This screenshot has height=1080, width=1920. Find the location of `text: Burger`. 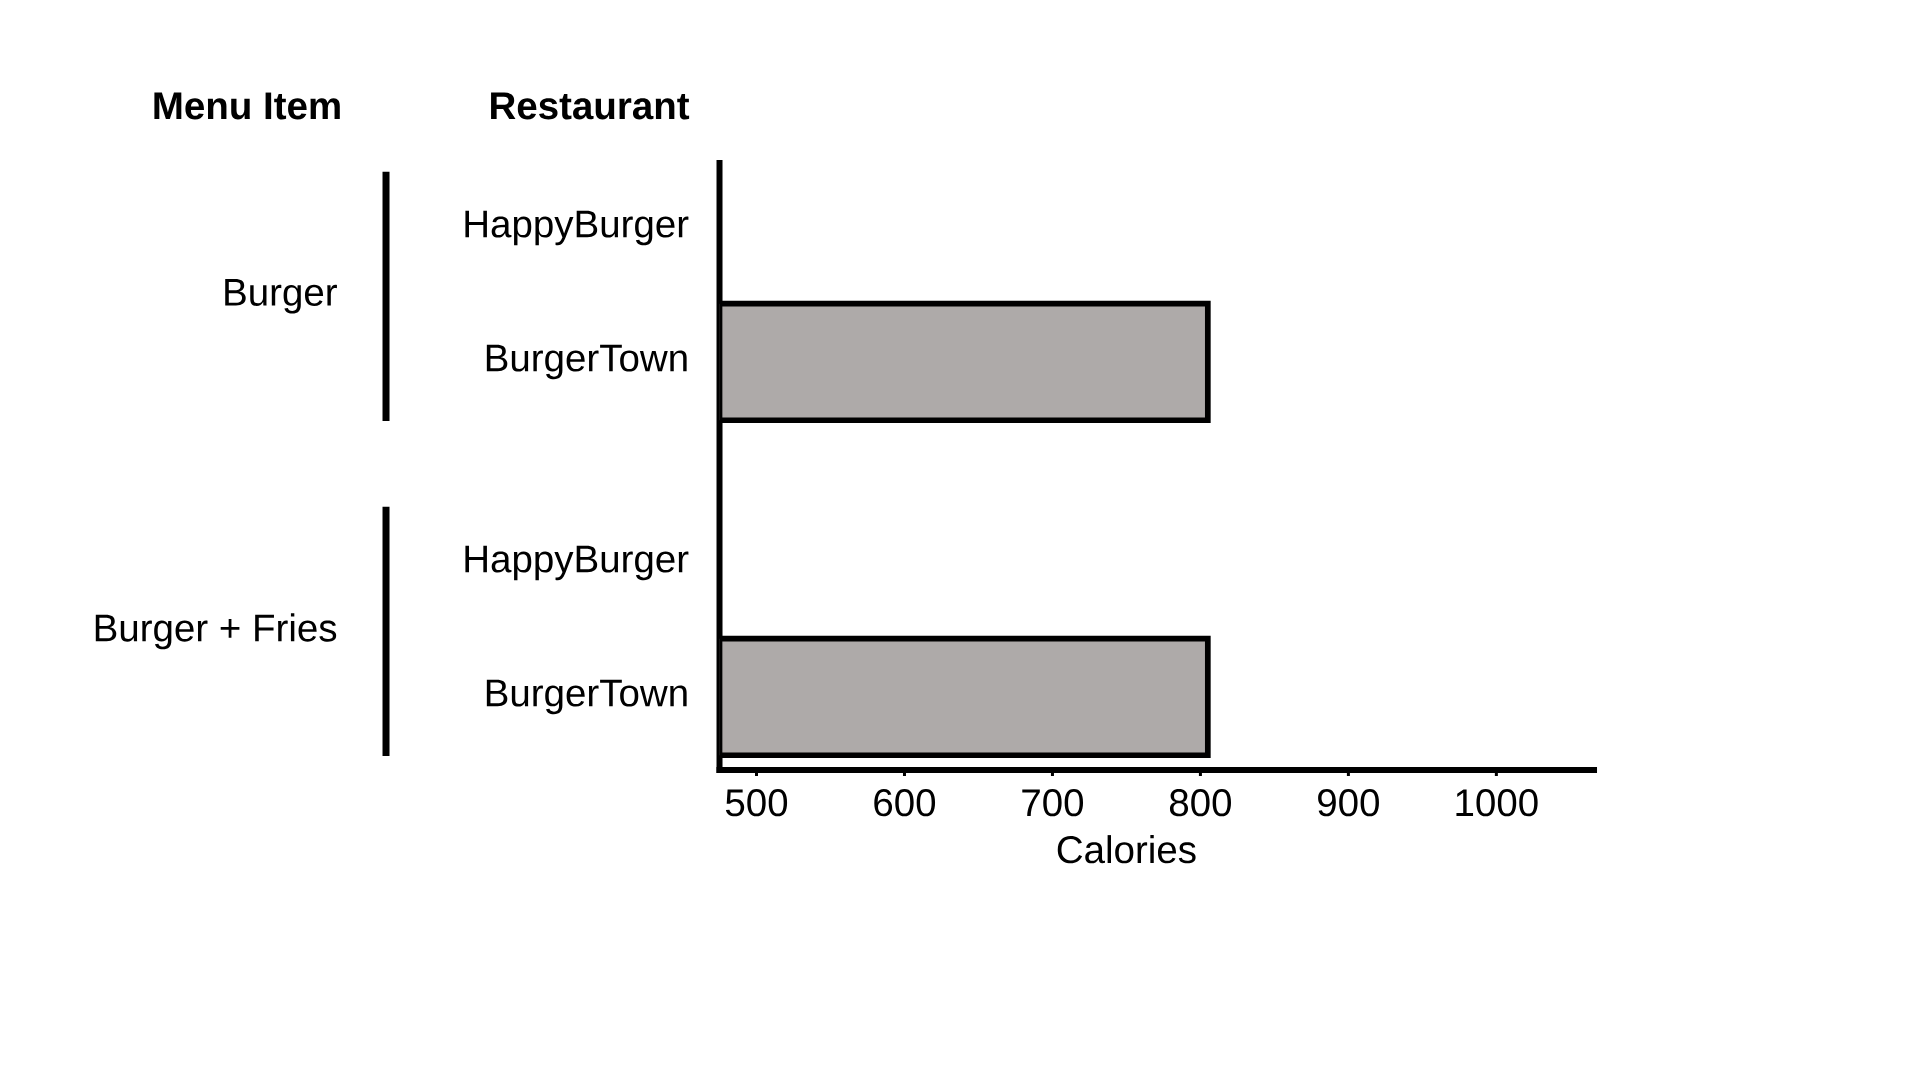

text: Burger is located at coordinates (281, 296).